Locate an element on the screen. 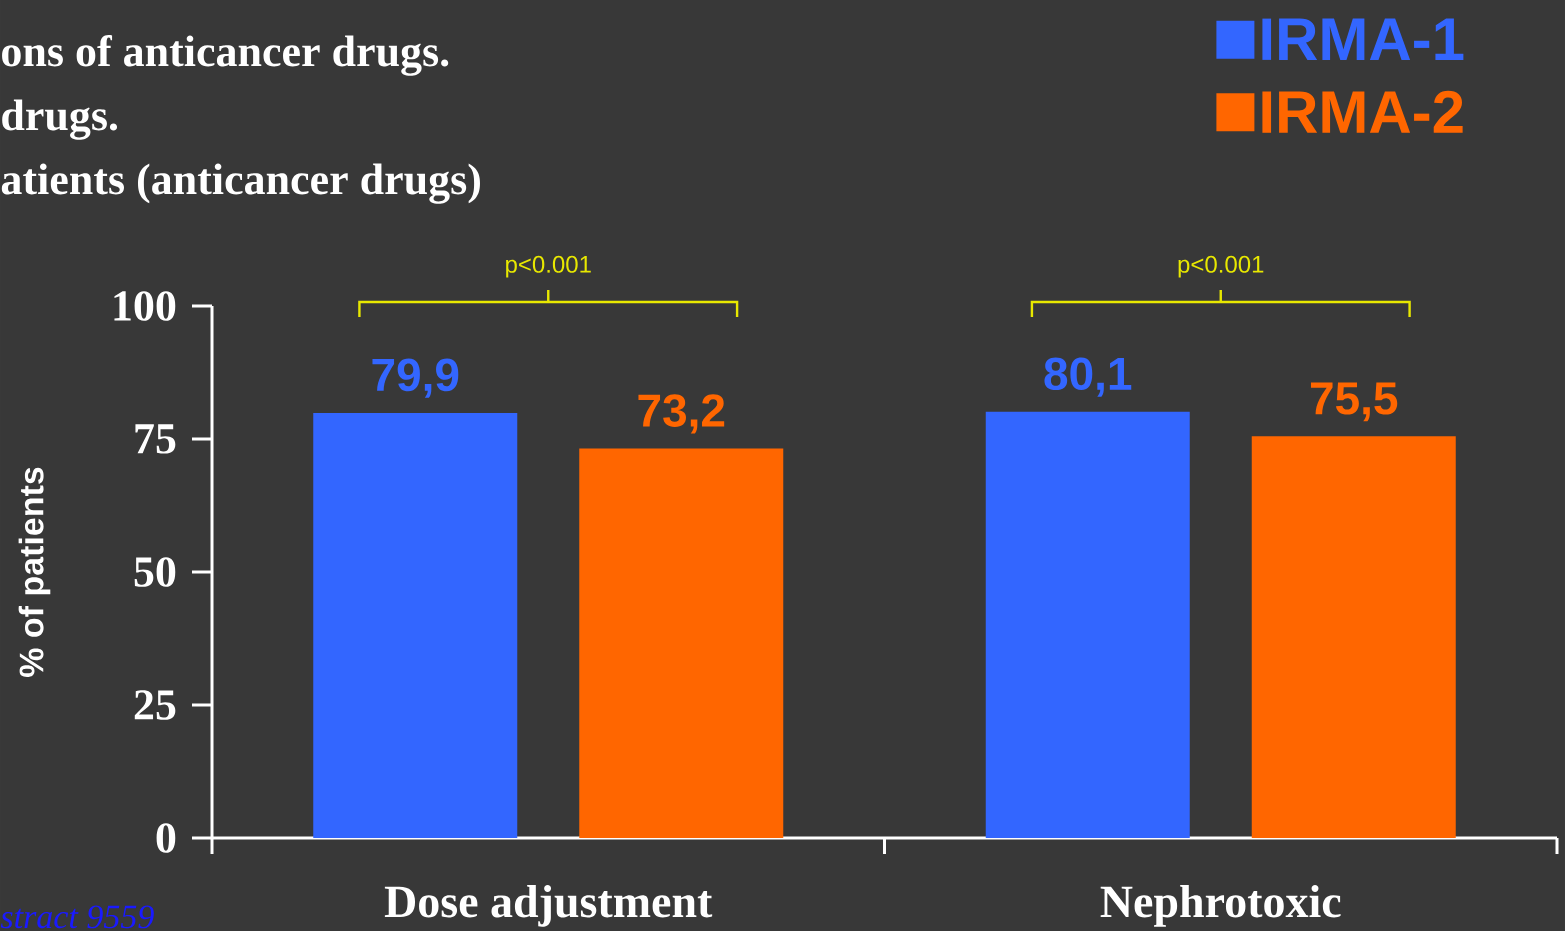  y-tick-label: 25 is located at coordinates (155, 704).